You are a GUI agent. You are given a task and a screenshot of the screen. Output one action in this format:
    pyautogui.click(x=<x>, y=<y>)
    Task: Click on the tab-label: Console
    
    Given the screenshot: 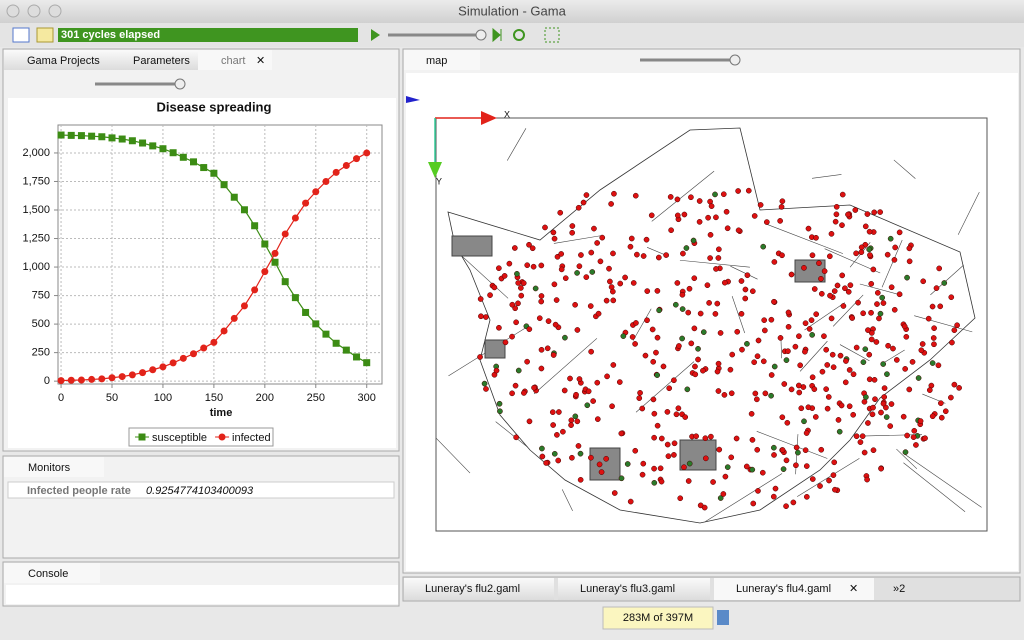 What is the action you would take?
    pyautogui.click(x=48, y=574)
    